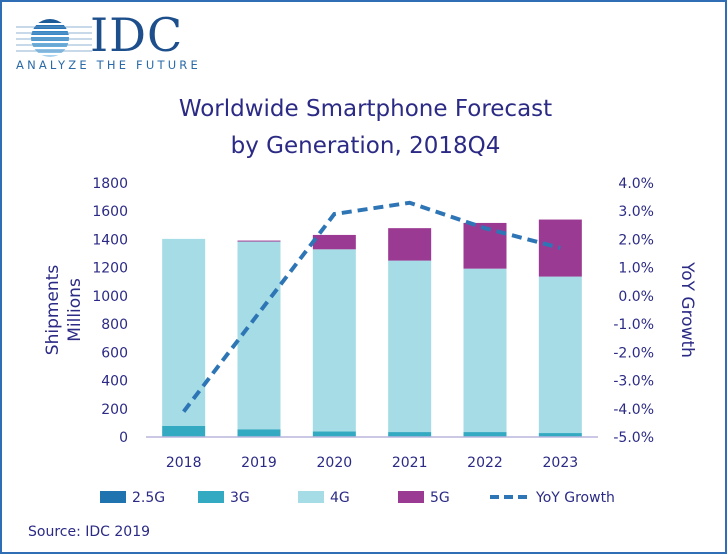 This screenshot has width=727, height=554. What do you see at coordinates (110, 212) in the screenshot?
I see `y-tick-label: 1600` at bounding box center [110, 212].